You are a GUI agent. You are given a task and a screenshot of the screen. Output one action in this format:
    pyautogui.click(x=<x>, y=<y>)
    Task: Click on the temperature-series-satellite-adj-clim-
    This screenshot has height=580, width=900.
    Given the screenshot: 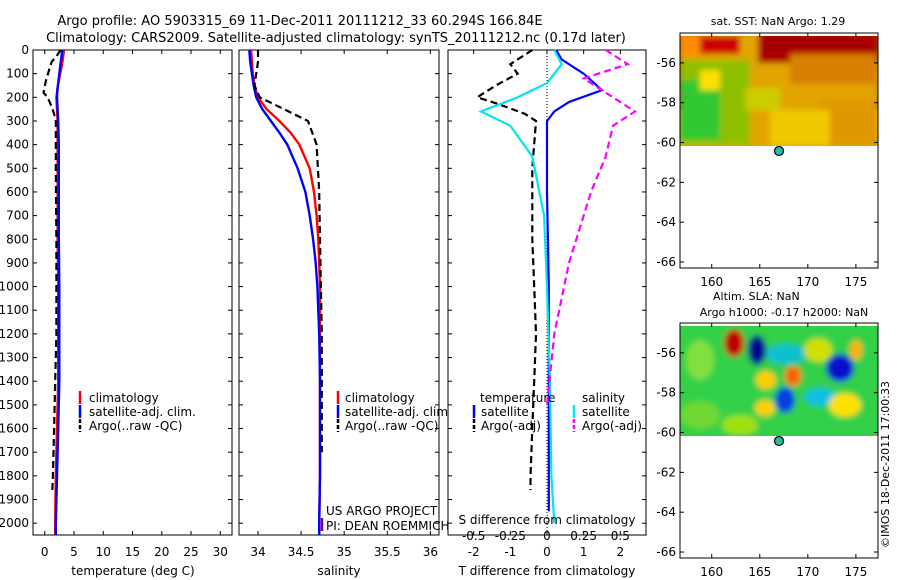 What is the action you would take?
    pyautogui.click(x=59, y=292)
    